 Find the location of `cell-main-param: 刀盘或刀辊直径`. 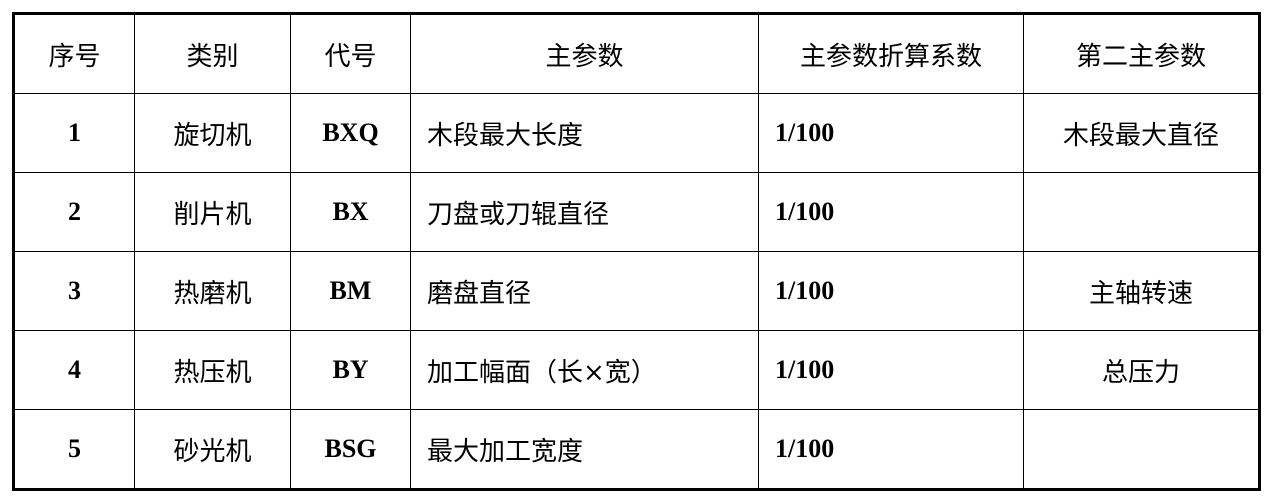

cell-main-param: 刀盘或刀辊直径 is located at coordinates (584, 212).